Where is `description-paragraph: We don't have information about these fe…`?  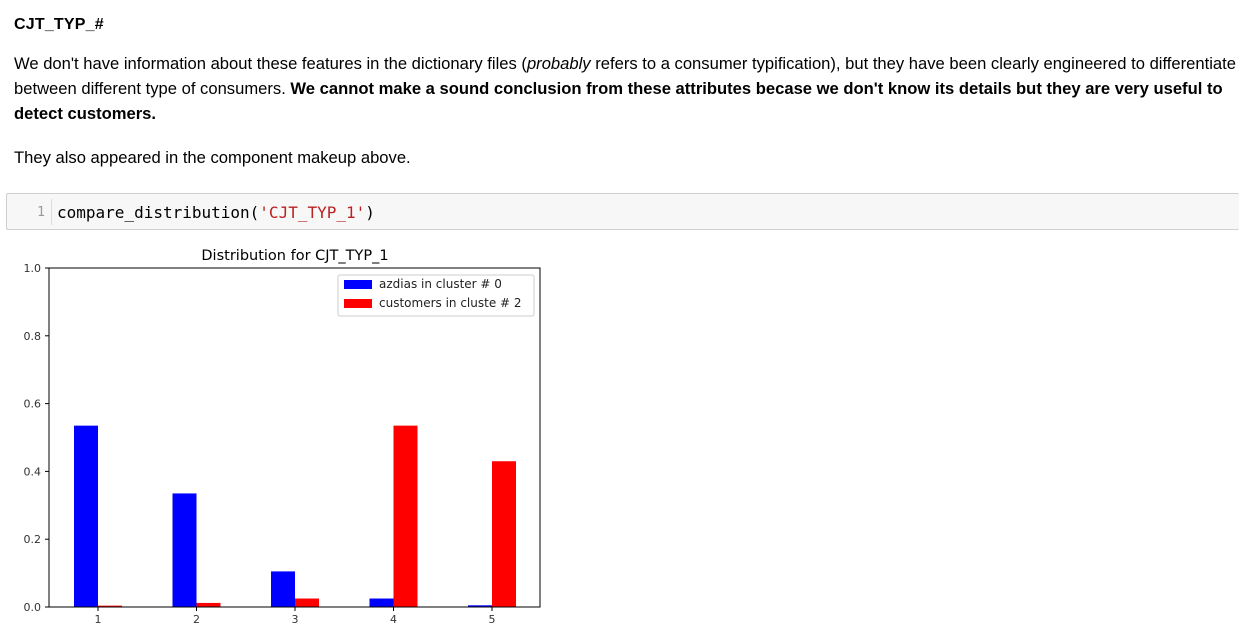 description-paragraph: We don't have information about these fe… is located at coordinates (626, 88).